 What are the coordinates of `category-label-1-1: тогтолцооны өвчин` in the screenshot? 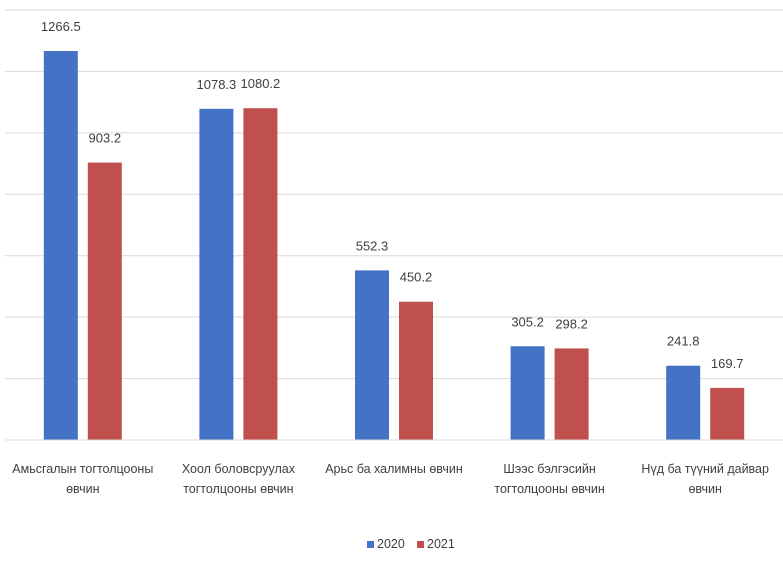 It's located at (238, 489).